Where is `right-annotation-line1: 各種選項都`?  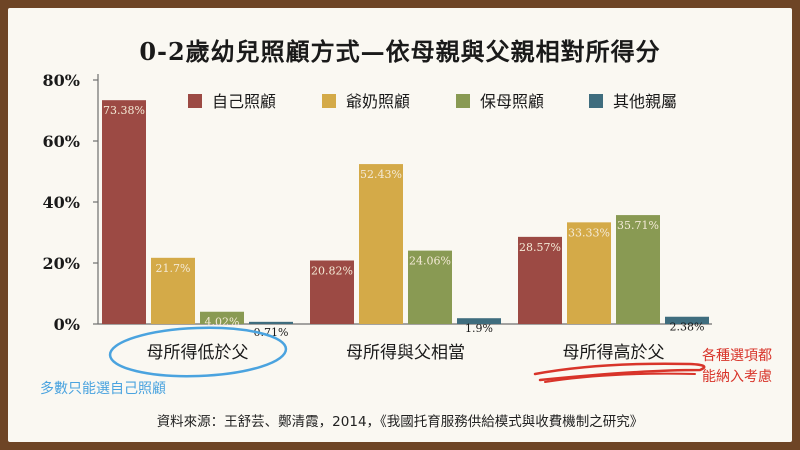
right-annotation-line1: 各種選項都 is located at coordinates (737, 356).